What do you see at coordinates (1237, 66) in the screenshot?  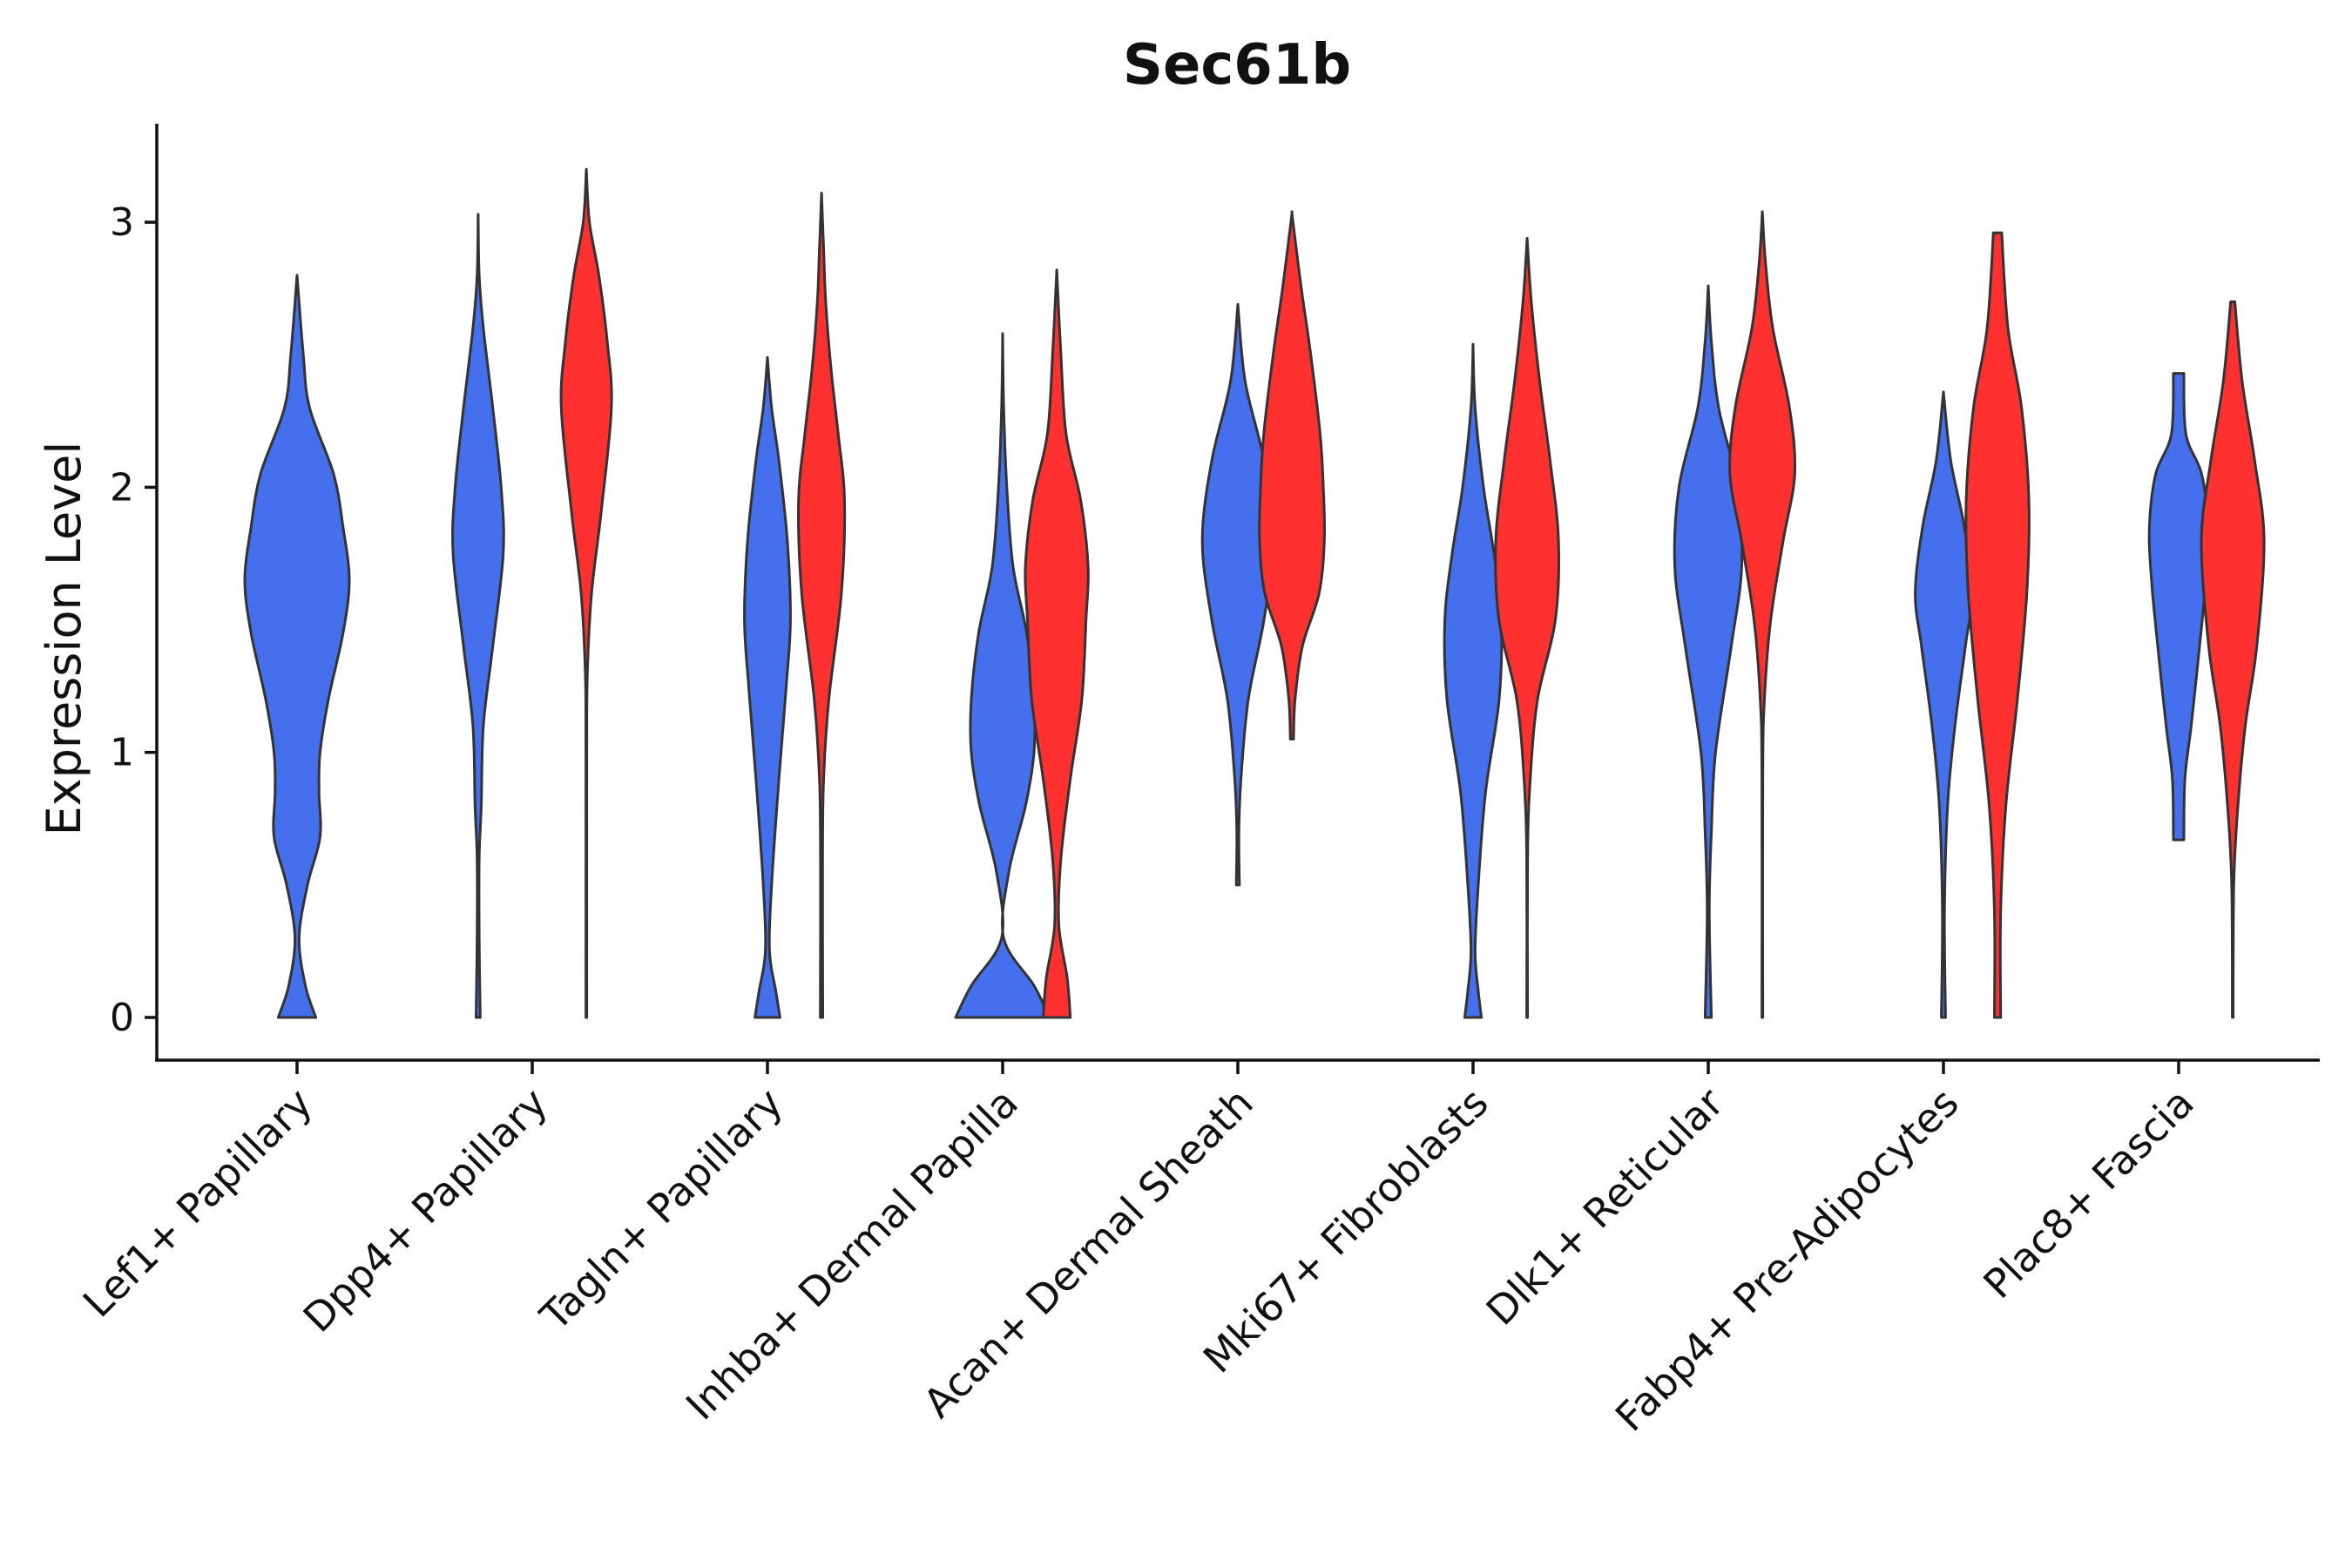 I see `chart-title: Sec61b` at bounding box center [1237, 66].